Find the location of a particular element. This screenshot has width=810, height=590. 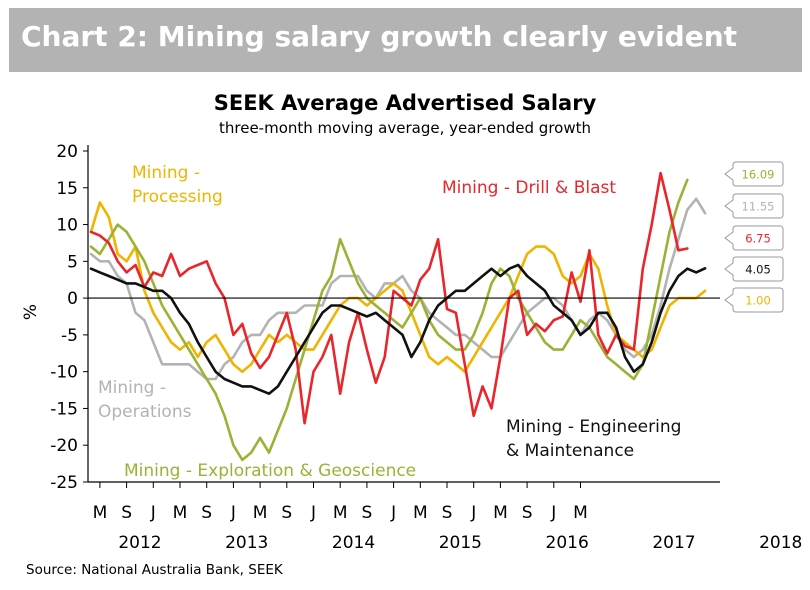

x-year-label: 2014 is located at coordinates (353, 543).